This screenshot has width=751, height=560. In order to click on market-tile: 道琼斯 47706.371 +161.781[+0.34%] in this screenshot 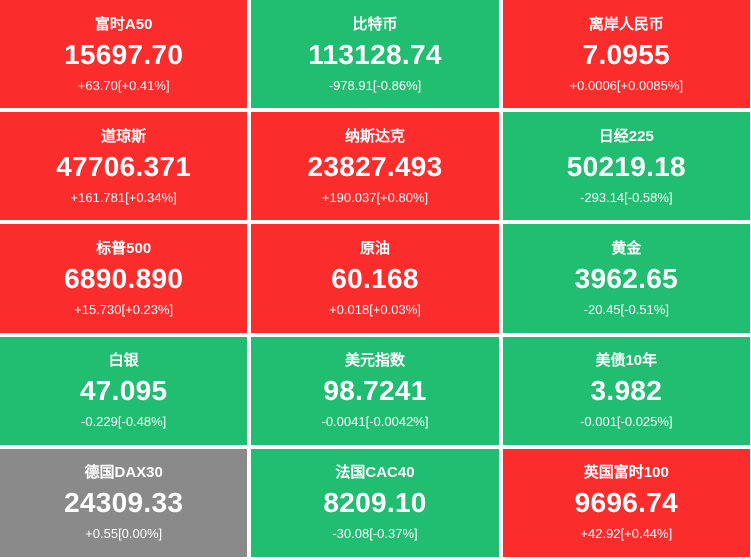, I will do `click(124, 166)`.